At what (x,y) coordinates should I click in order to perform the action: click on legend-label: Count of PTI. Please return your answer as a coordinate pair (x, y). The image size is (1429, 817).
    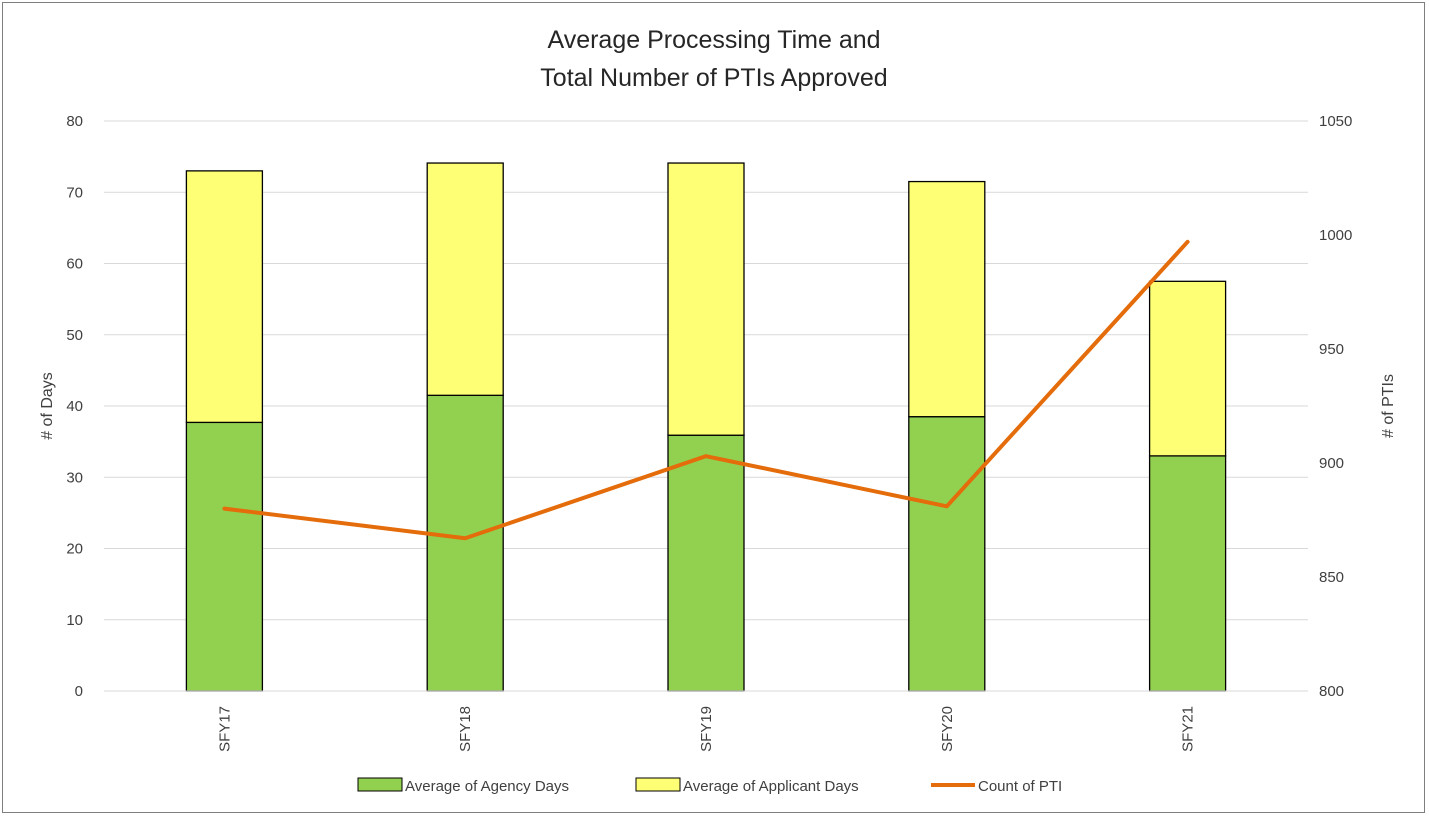
    Looking at the image, I should click on (1020, 786).